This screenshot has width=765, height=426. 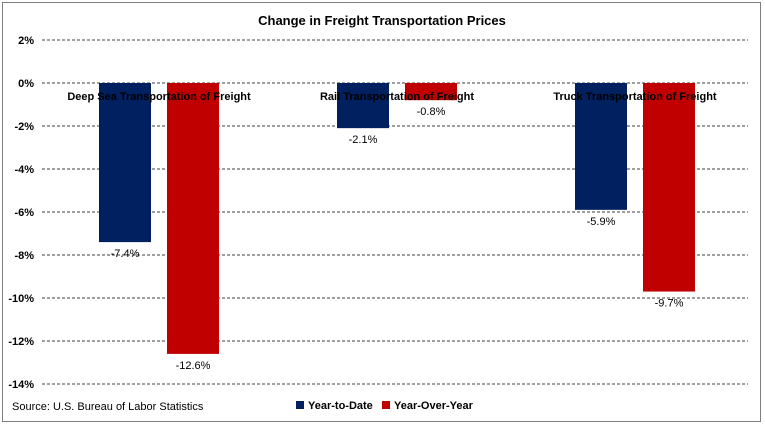 I want to click on chart-title: Change in Freight Transportation Prices, so click(x=382, y=20).